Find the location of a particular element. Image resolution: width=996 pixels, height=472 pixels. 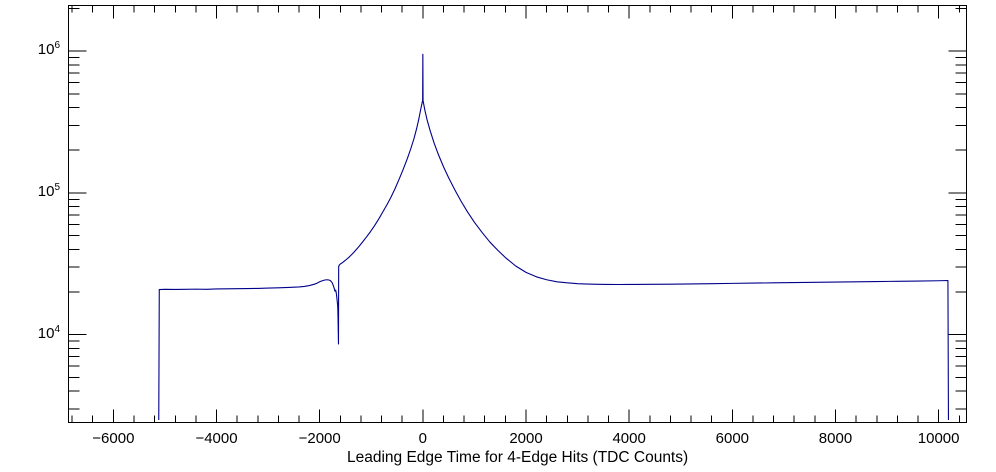

y-tick-exponent: 6 is located at coordinates (57, 46).